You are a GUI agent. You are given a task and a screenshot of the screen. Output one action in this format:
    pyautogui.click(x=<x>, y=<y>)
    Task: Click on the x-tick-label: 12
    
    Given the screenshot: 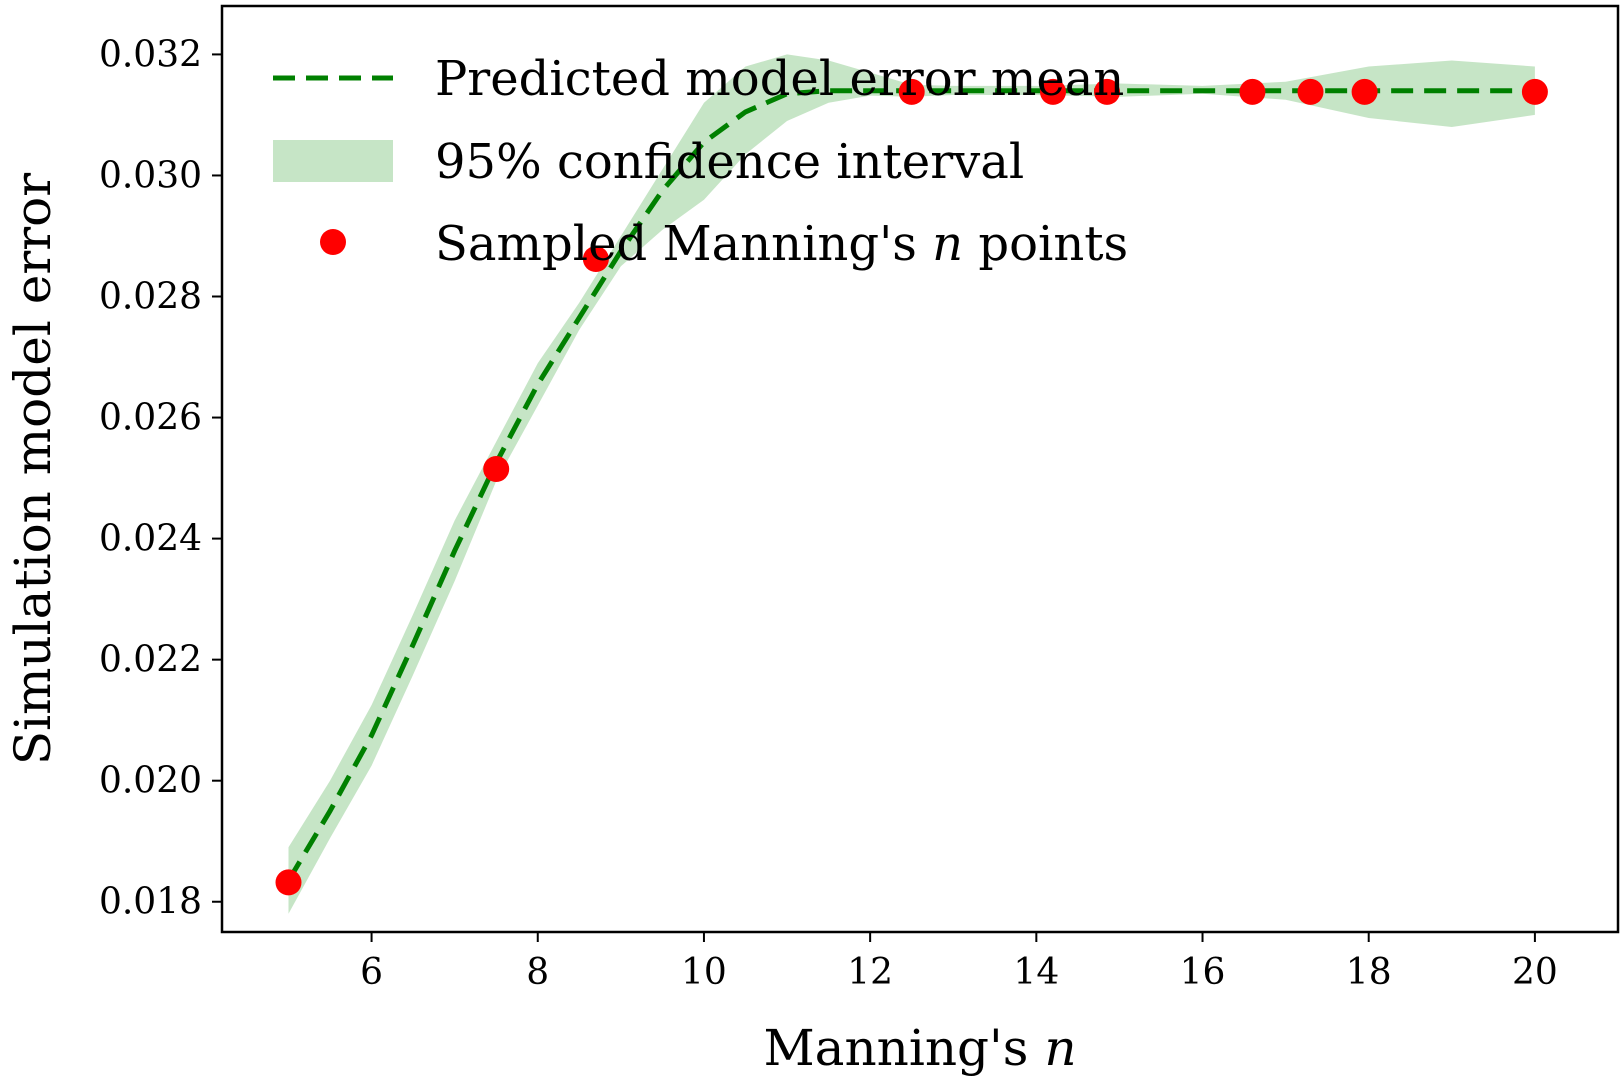 What is the action you would take?
    pyautogui.click(x=870, y=972)
    